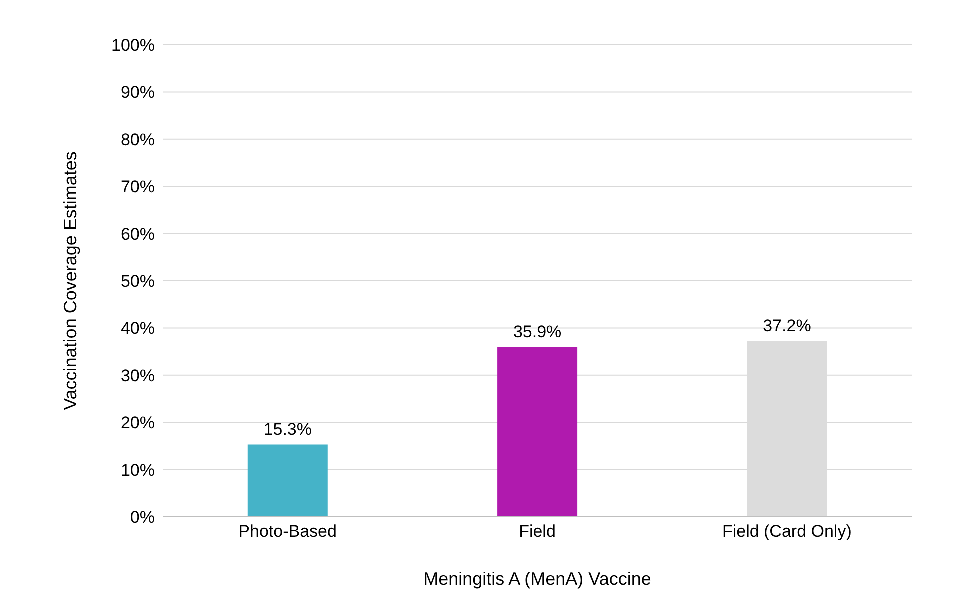 The image size is (963, 603). I want to click on data-label: 37.2%, so click(787, 326).